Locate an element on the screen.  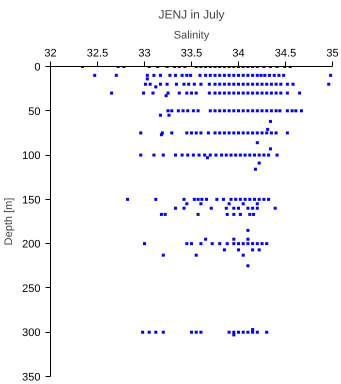
chart-title: JENJ in July is located at coordinates (191, 15).